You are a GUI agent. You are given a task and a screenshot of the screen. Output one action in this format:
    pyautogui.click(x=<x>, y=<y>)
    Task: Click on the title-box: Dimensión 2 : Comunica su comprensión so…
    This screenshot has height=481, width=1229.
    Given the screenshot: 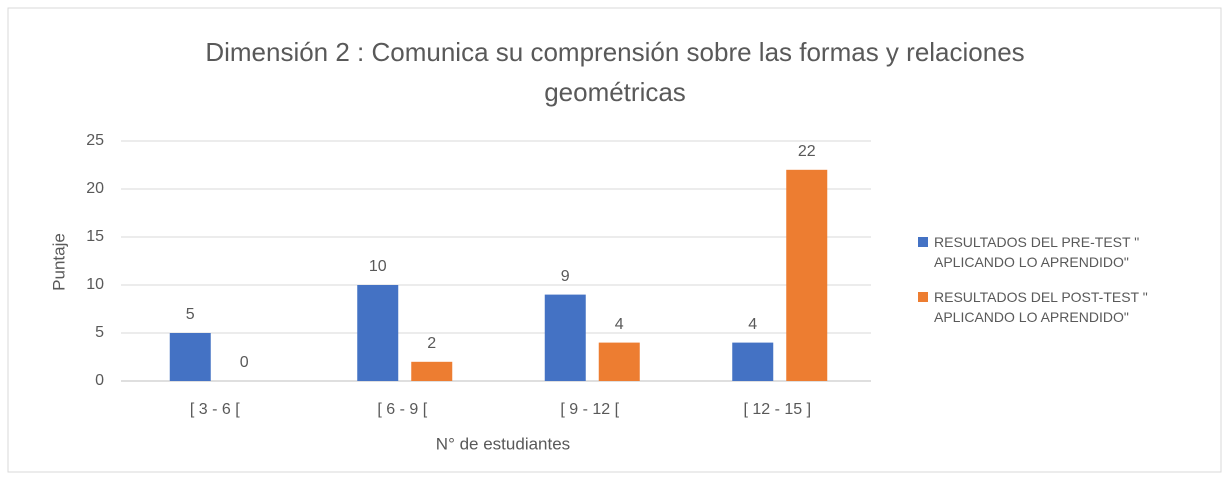 What is the action you would take?
    pyautogui.click(x=615, y=72)
    